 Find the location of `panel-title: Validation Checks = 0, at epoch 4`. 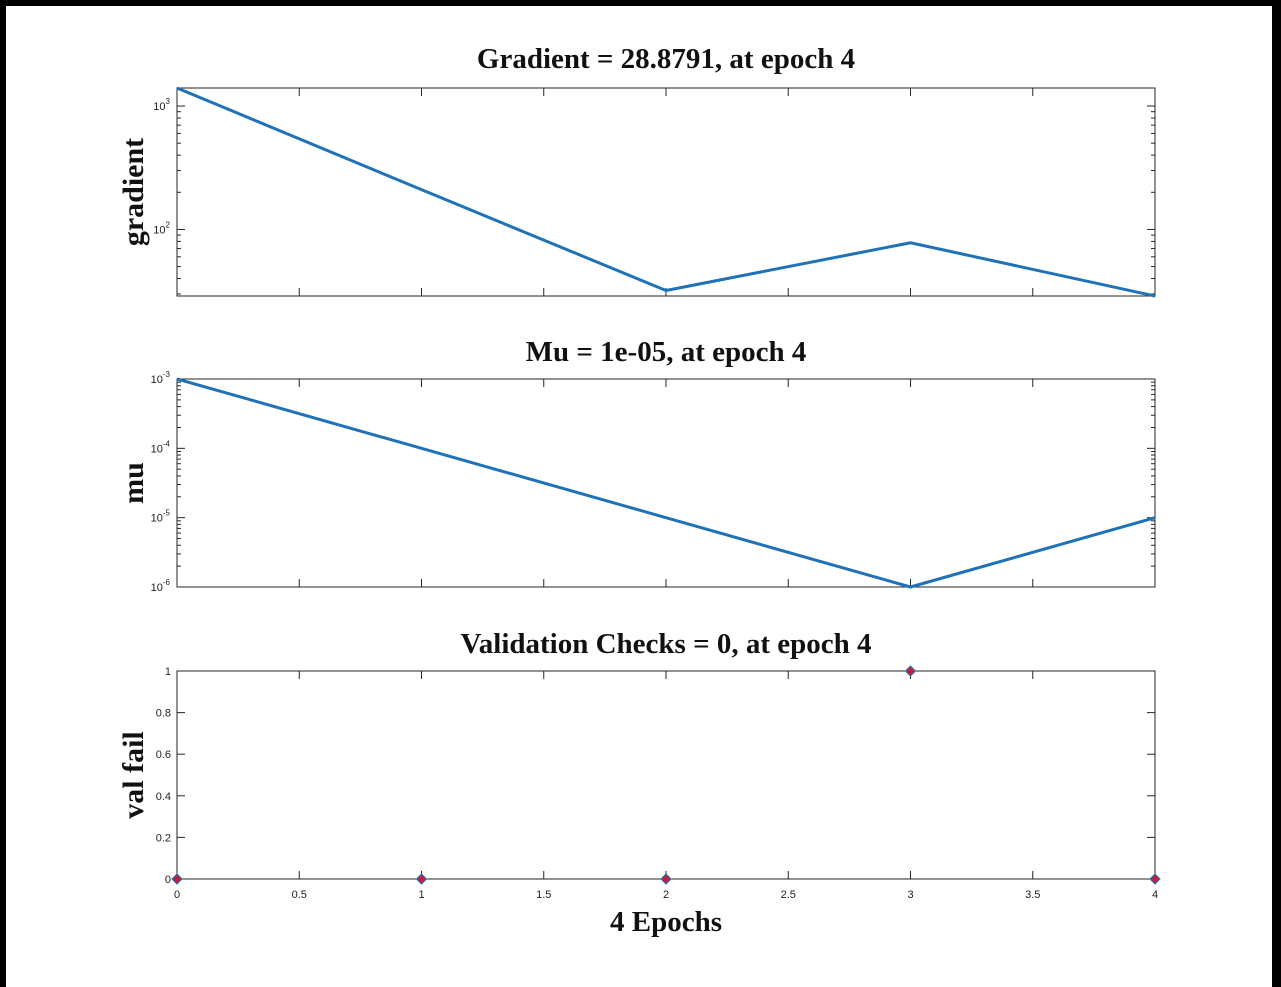

panel-title: Validation Checks = 0, at epoch 4 is located at coordinates (665, 644).